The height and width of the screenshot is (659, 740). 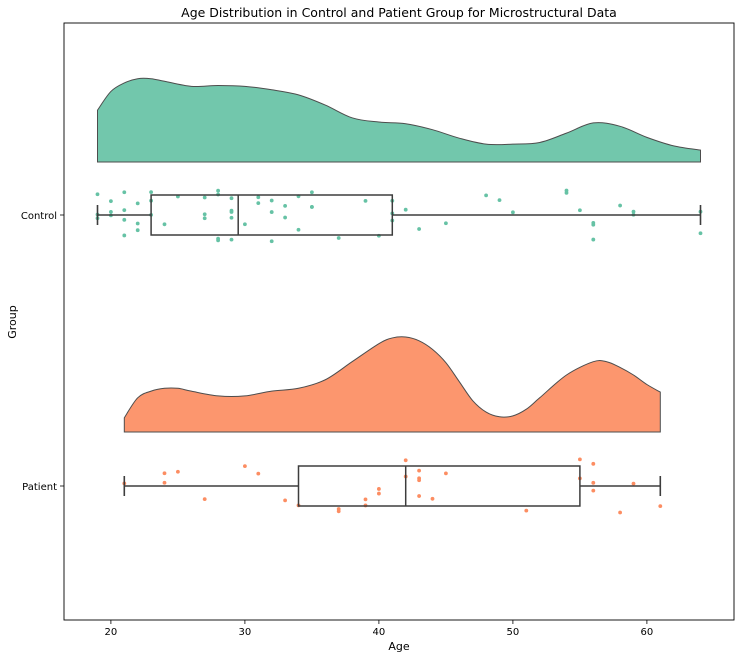 What do you see at coordinates (272, 215) in the screenshot?
I see `control-iqr-box` at bounding box center [272, 215].